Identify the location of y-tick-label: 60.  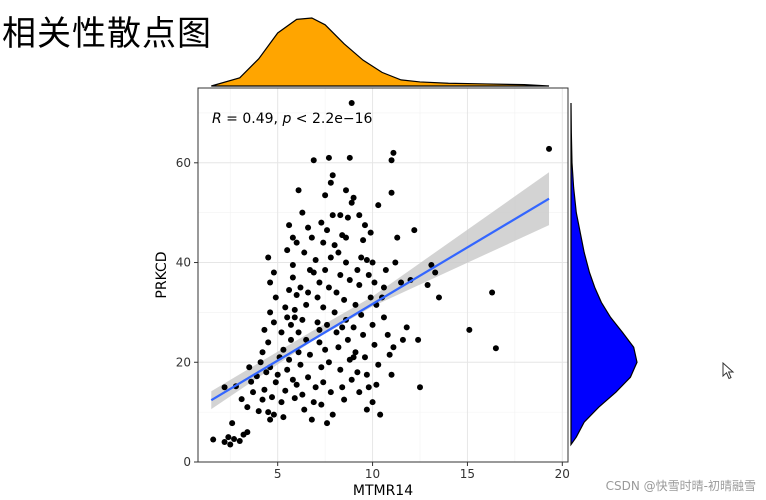
(183, 163).